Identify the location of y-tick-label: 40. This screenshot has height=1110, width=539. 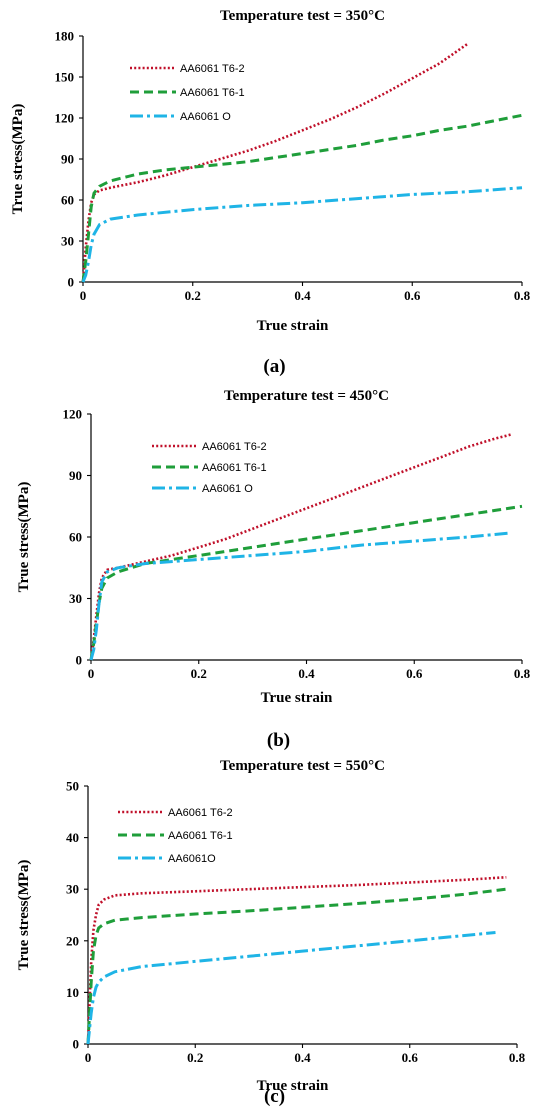
(72, 837).